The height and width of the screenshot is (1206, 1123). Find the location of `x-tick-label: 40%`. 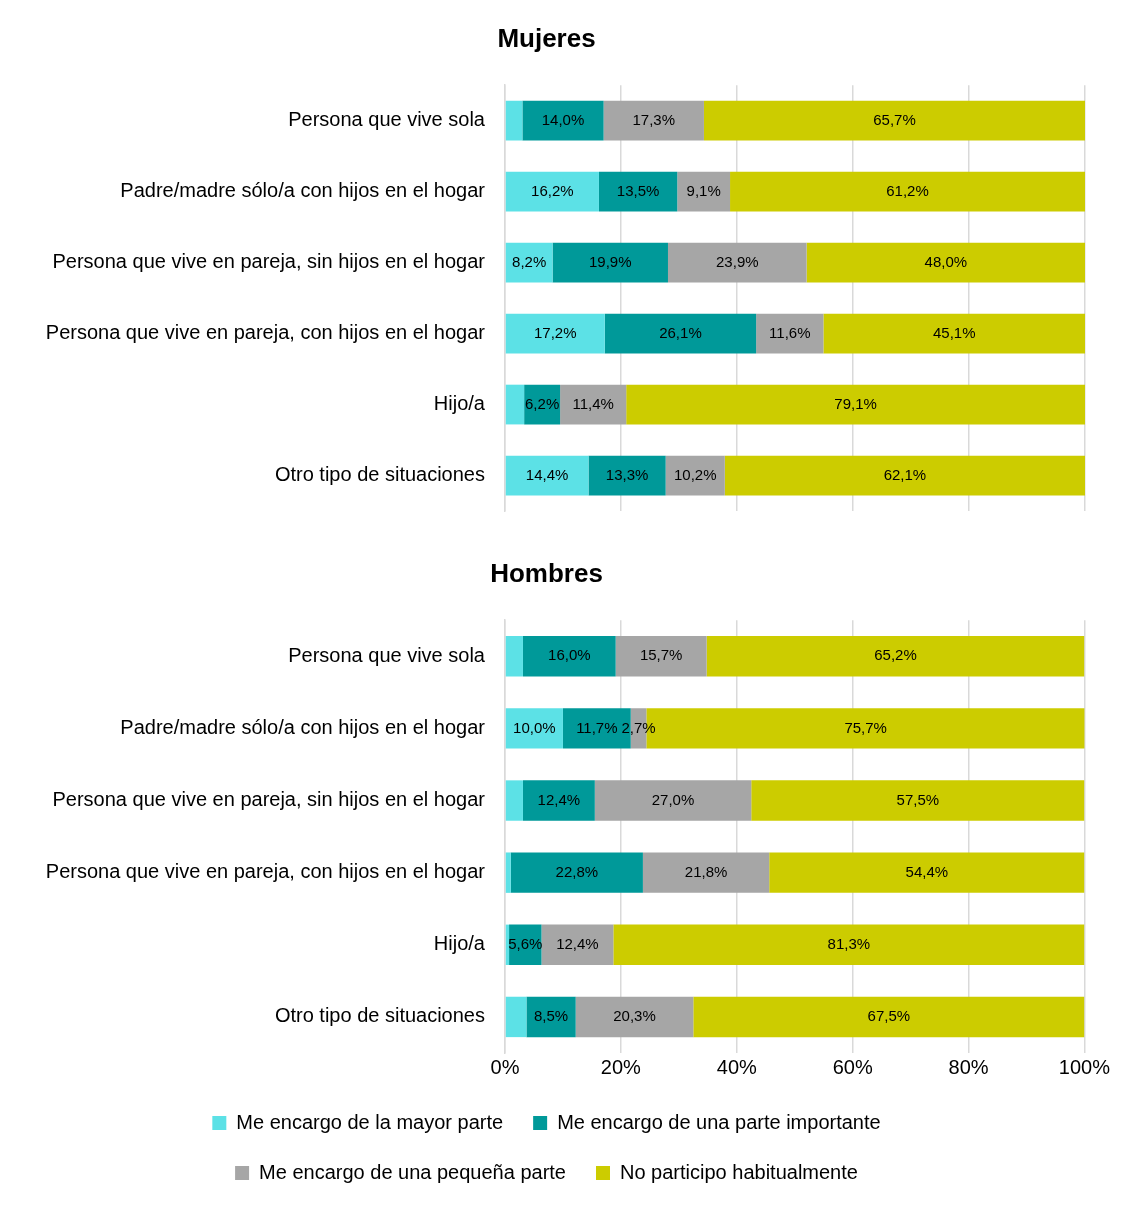

x-tick-label: 40% is located at coordinates (736, 1066).